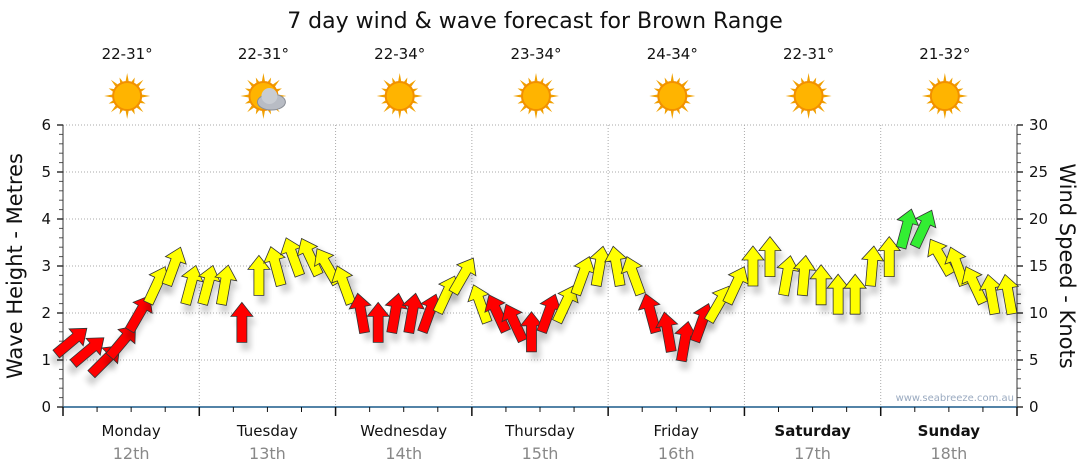 This screenshot has width=1080, height=475. Describe the element at coordinates (46, 407) in the screenshot. I see `y-tick-label: 0` at that location.